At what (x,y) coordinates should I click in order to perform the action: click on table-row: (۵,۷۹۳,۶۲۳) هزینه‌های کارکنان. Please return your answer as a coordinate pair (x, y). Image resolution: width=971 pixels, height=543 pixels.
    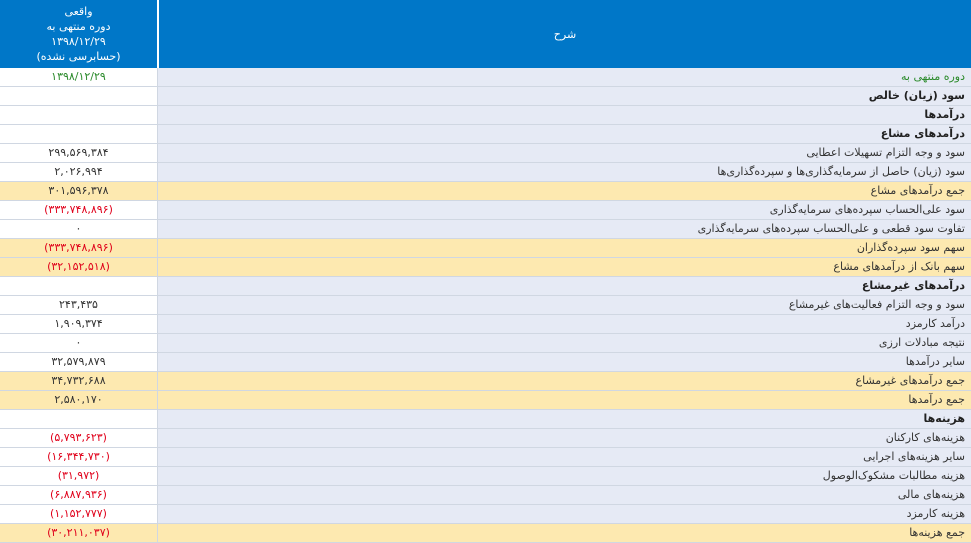
    Looking at the image, I should click on (485, 438).